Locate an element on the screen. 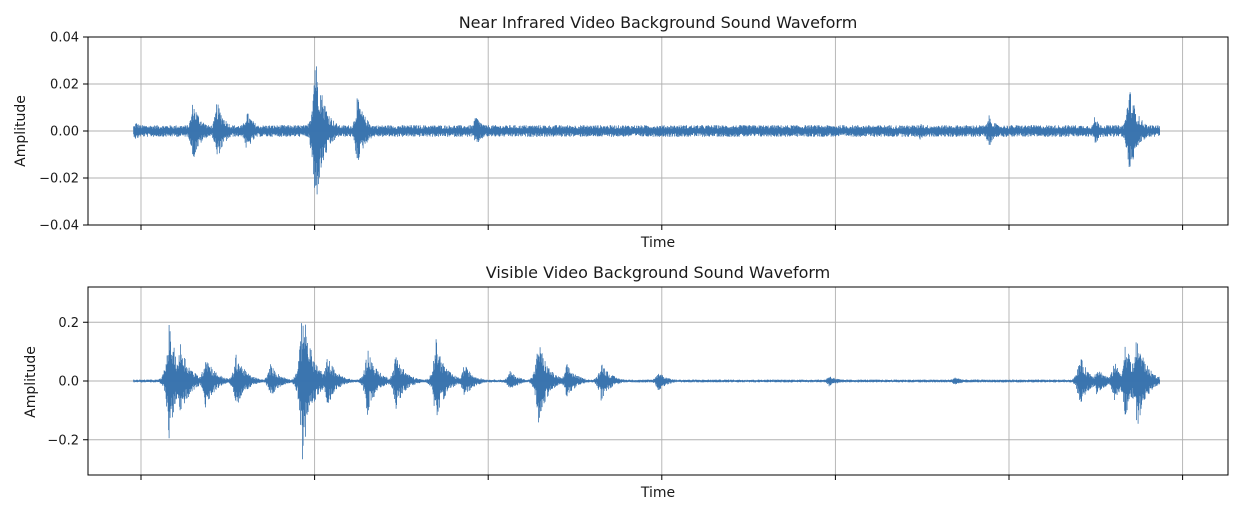 The width and height of the screenshot is (1238, 514). chart-title: Visible Video Background Sound Waveform is located at coordinates (658, 272).